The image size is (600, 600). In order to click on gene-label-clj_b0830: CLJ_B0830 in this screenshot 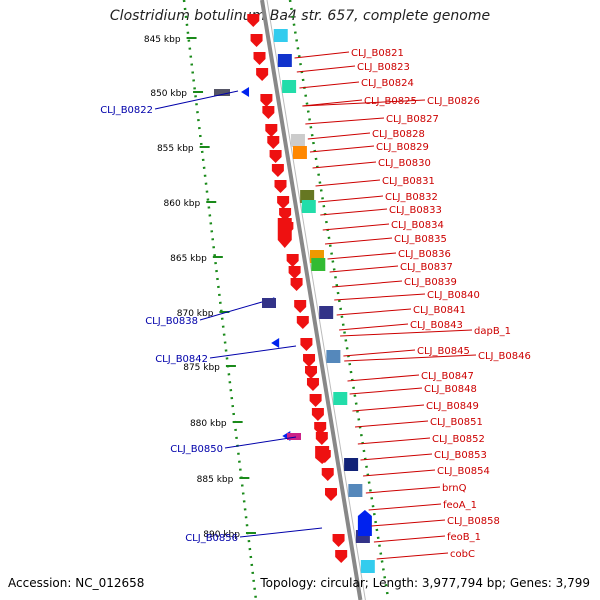, I will do `click(404, 163)`.